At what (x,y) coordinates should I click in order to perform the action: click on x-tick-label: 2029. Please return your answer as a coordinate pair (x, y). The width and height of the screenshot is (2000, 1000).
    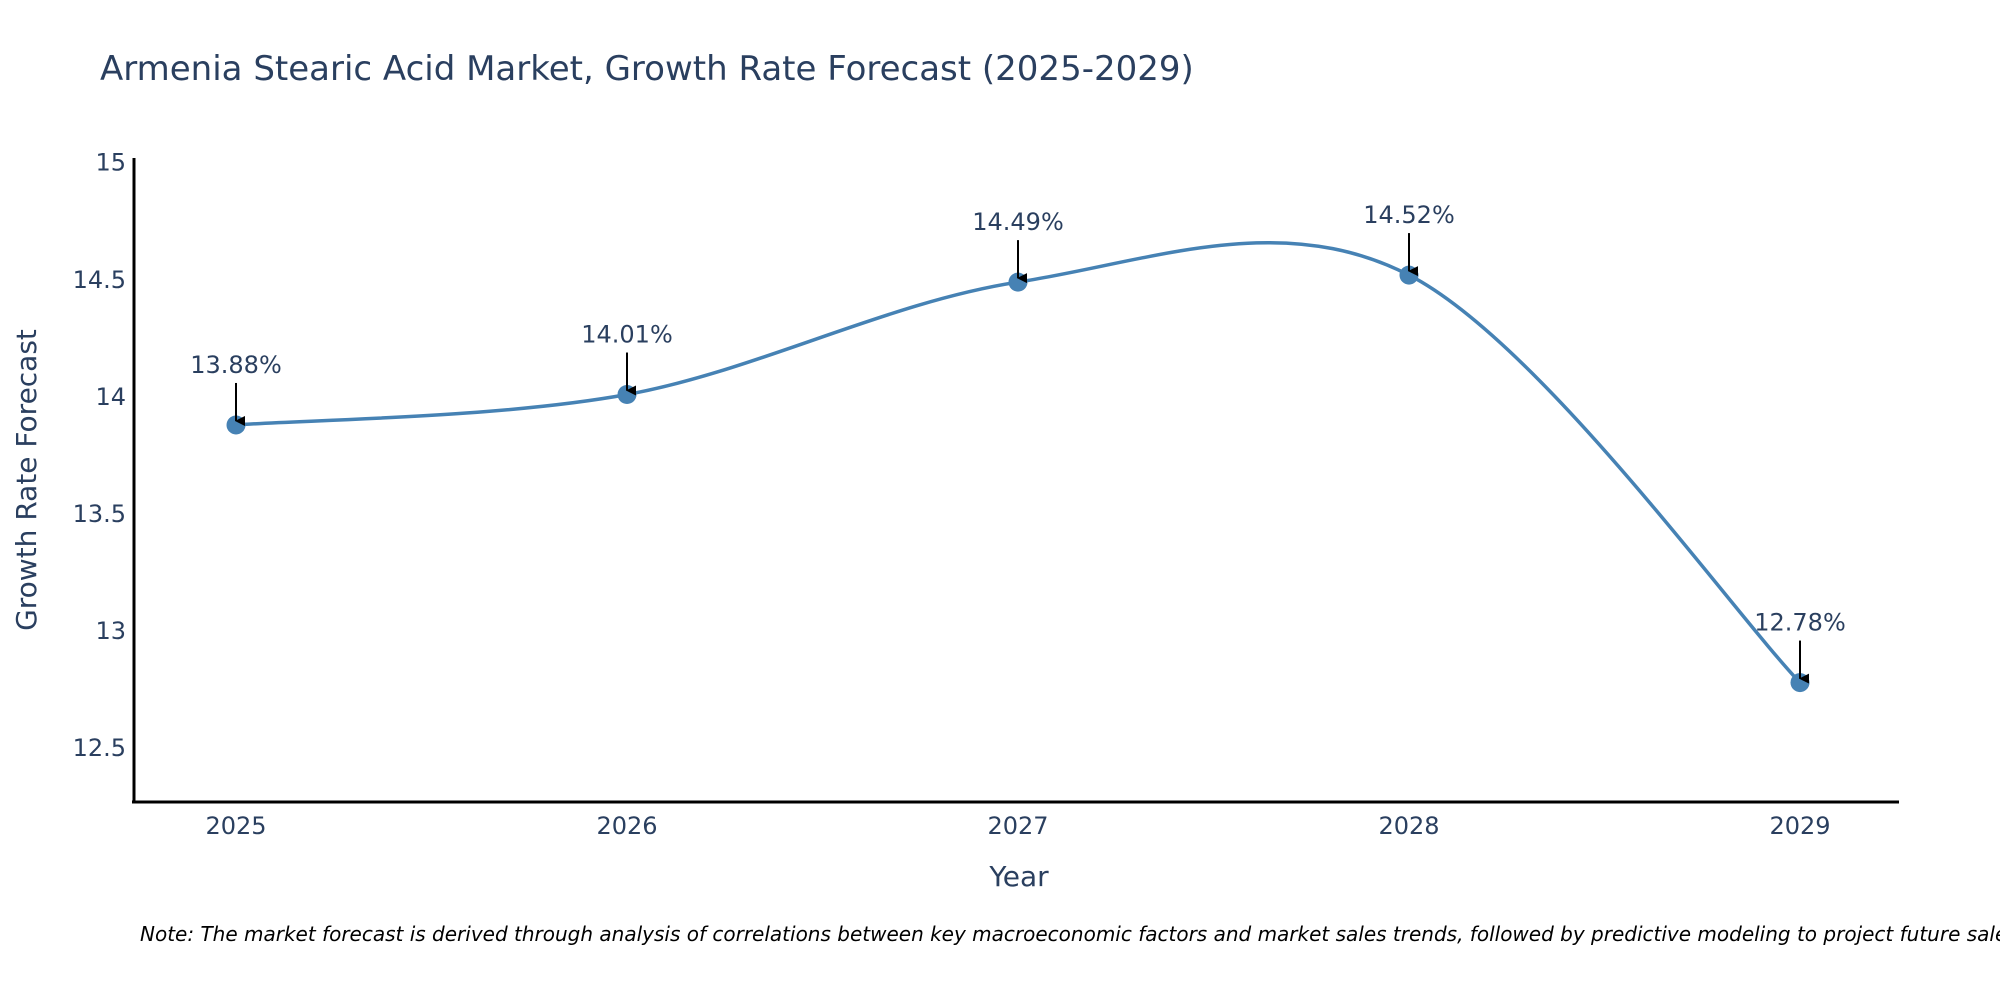
    Looking at the image, I should click on (1799, 826).